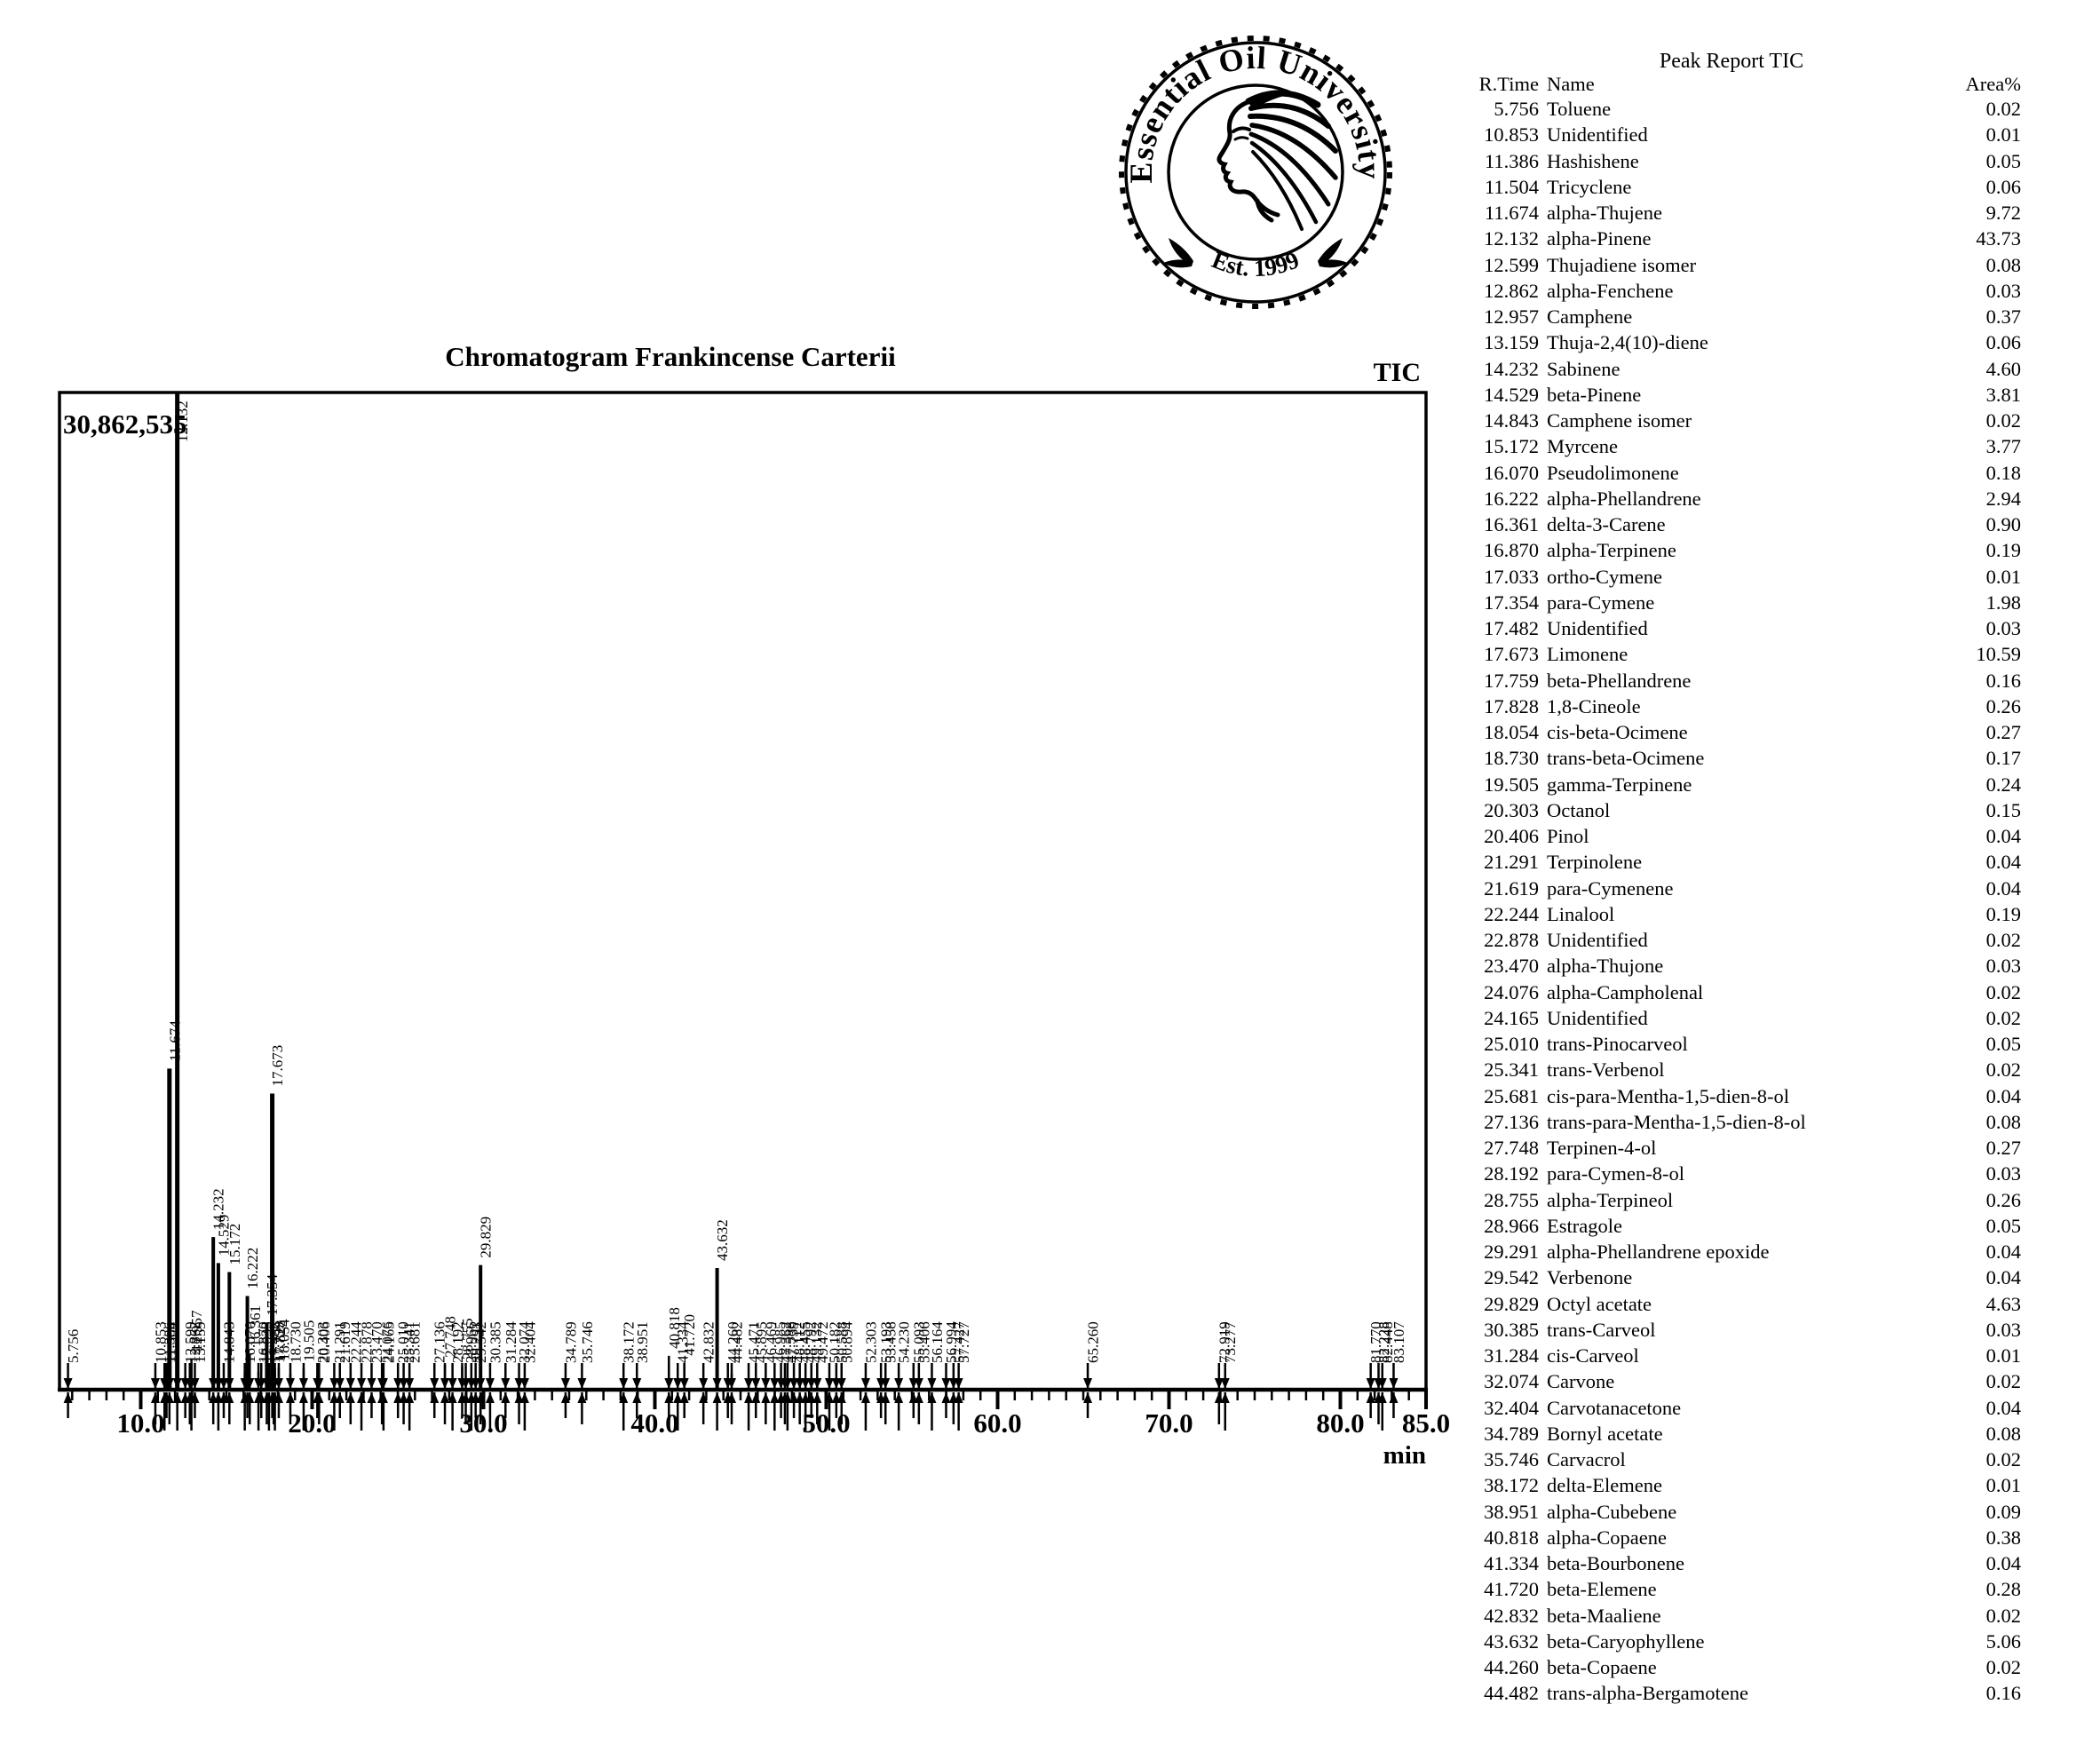 This screenshot has width=2100, height=1752. What do you see at coordinates (1731, 1330) in the screenshot?
I see `table-row: 30.385 trans-Carveol 0.03` at bounding box center [1731, 1330].